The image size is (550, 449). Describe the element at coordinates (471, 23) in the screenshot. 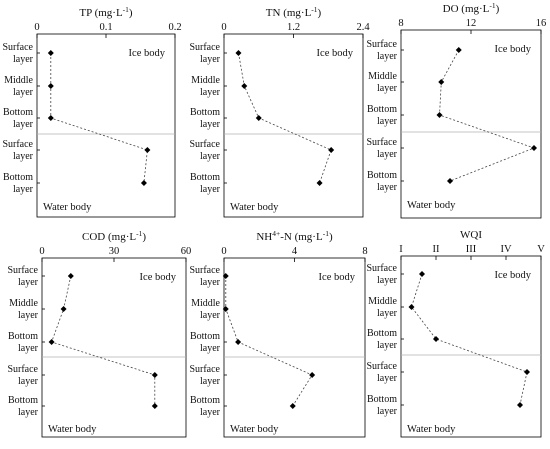

I see `x-tick-label: 12` at that location.